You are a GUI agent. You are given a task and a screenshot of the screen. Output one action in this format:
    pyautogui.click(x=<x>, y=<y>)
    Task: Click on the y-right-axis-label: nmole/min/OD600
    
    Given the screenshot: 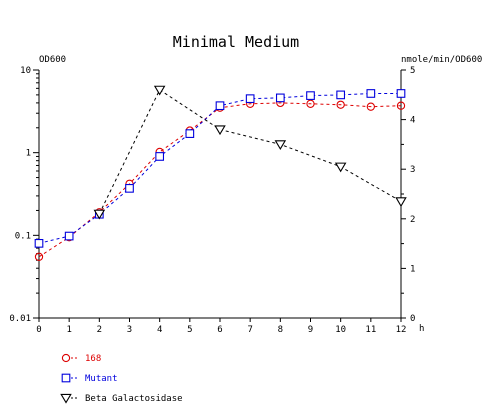 What is the action you would take?
    pyautogui.click(x=441, y=60)
    